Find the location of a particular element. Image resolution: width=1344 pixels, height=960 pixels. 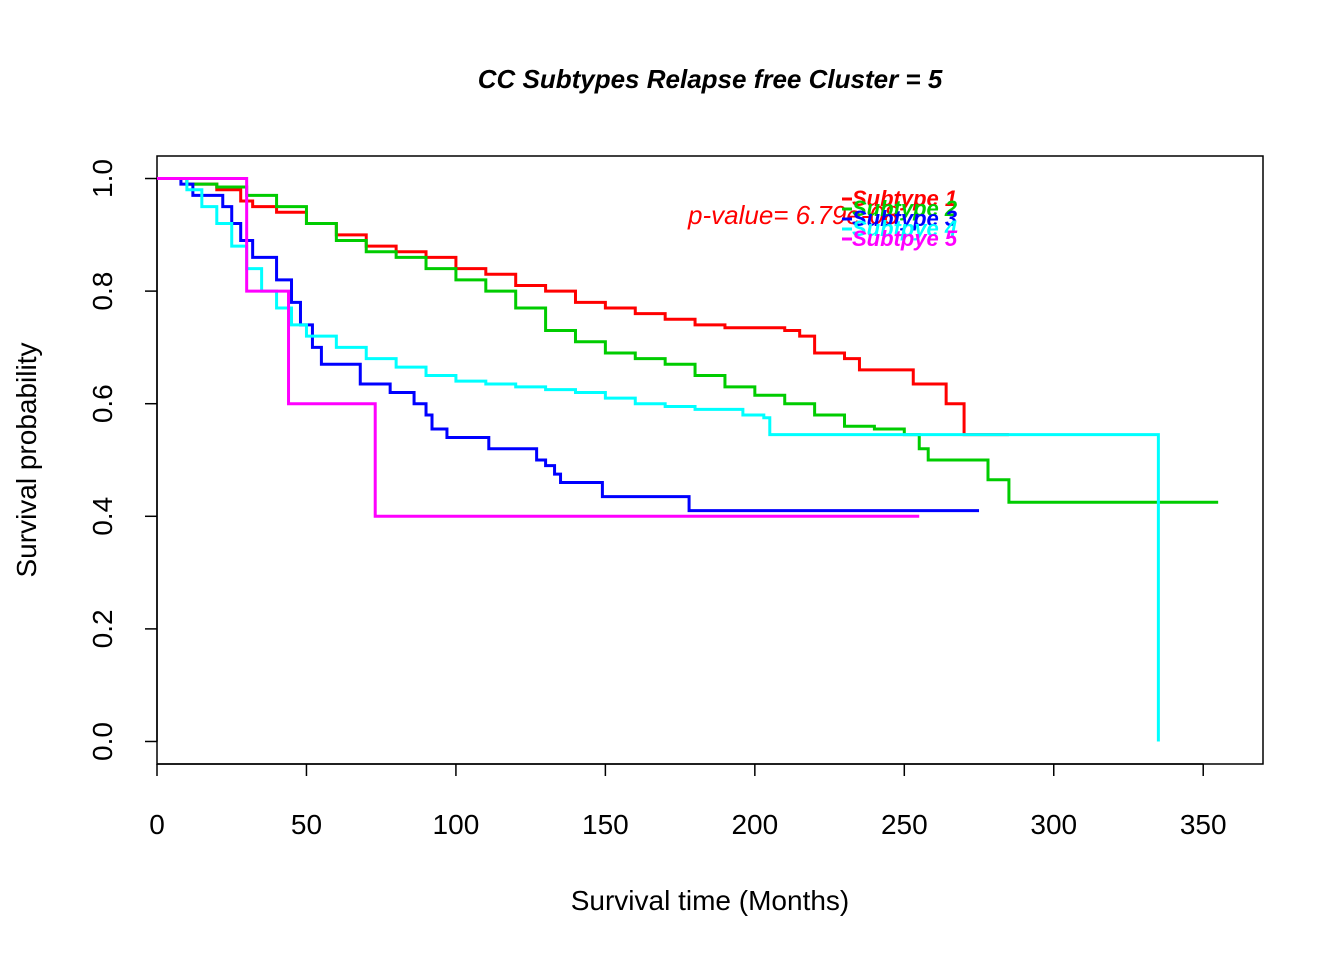

x-tick-label: 250 is located at coordinates (904, 824).